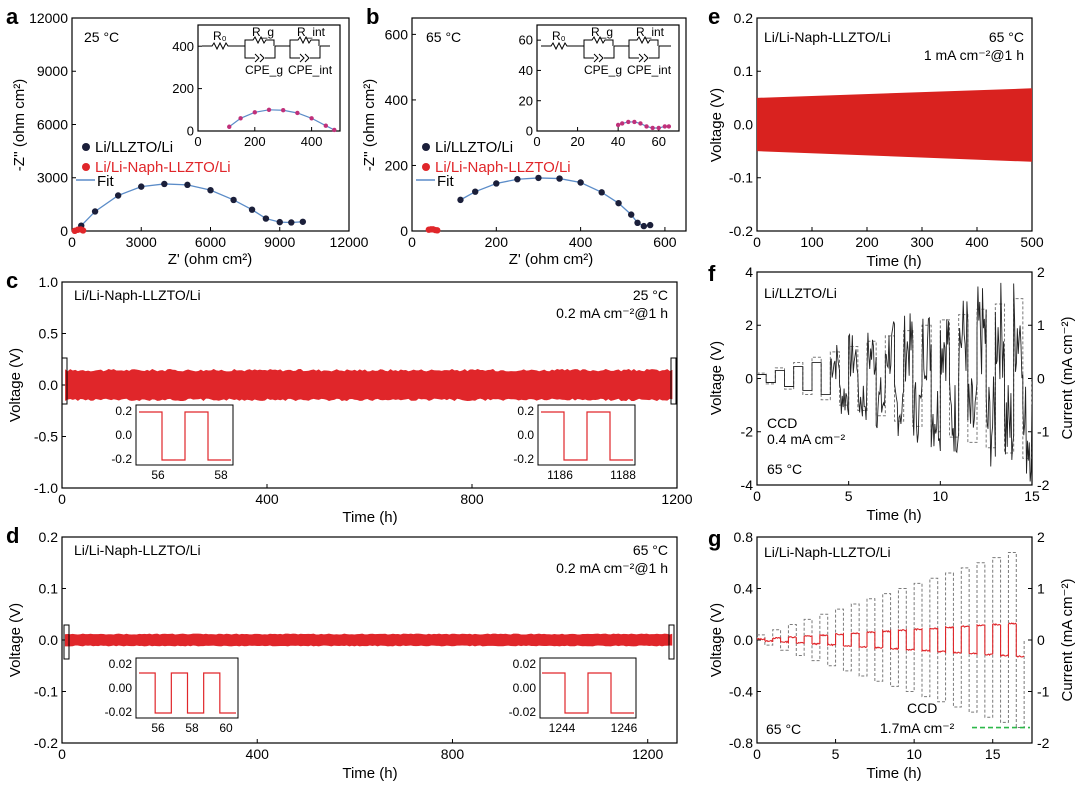 Image resolution: width=1080 pixels, height=791 pixels. What do you see at coordinates (749, 325) in the screenshot?
I see `panel-f-ytick-label: 2` at bounding box center [749, 325].